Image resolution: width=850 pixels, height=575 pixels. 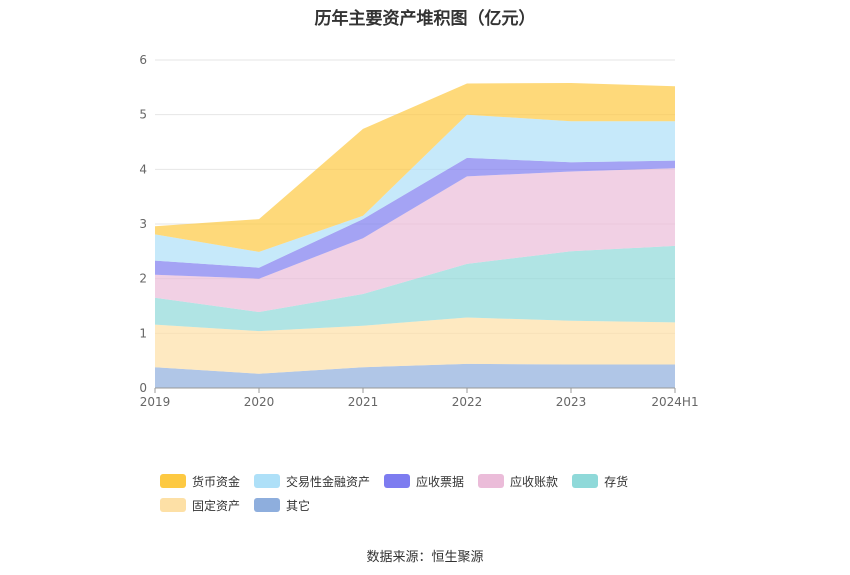 I want to click on chart-title: 历年主要资产堆积图（亿元）, so click(x=425, y=19).